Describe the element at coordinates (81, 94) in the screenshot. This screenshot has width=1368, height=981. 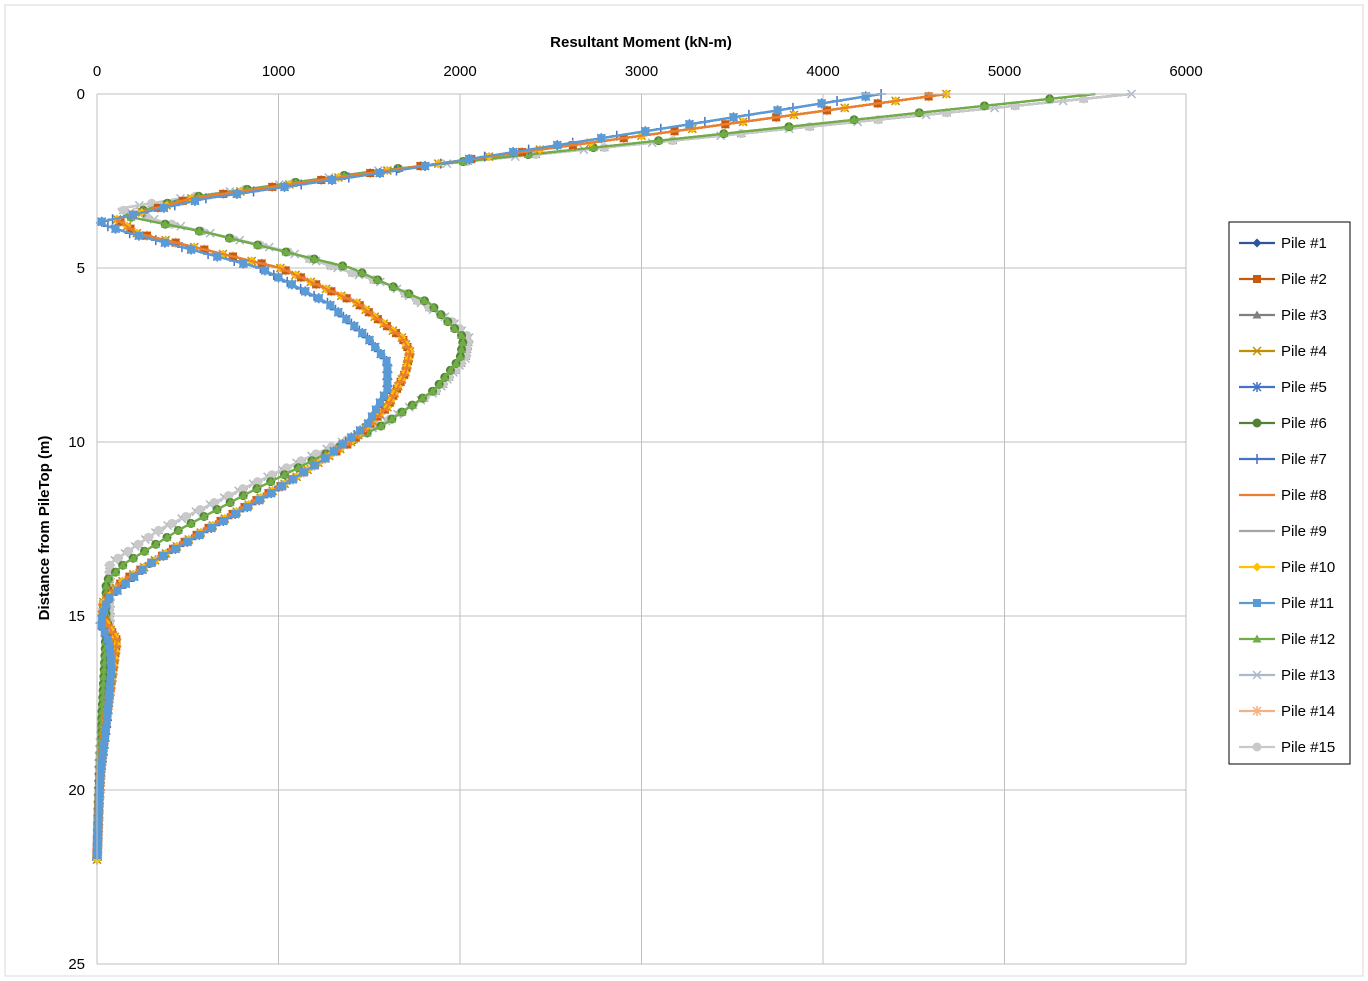
I see `y-tick-label: 0` at that location.